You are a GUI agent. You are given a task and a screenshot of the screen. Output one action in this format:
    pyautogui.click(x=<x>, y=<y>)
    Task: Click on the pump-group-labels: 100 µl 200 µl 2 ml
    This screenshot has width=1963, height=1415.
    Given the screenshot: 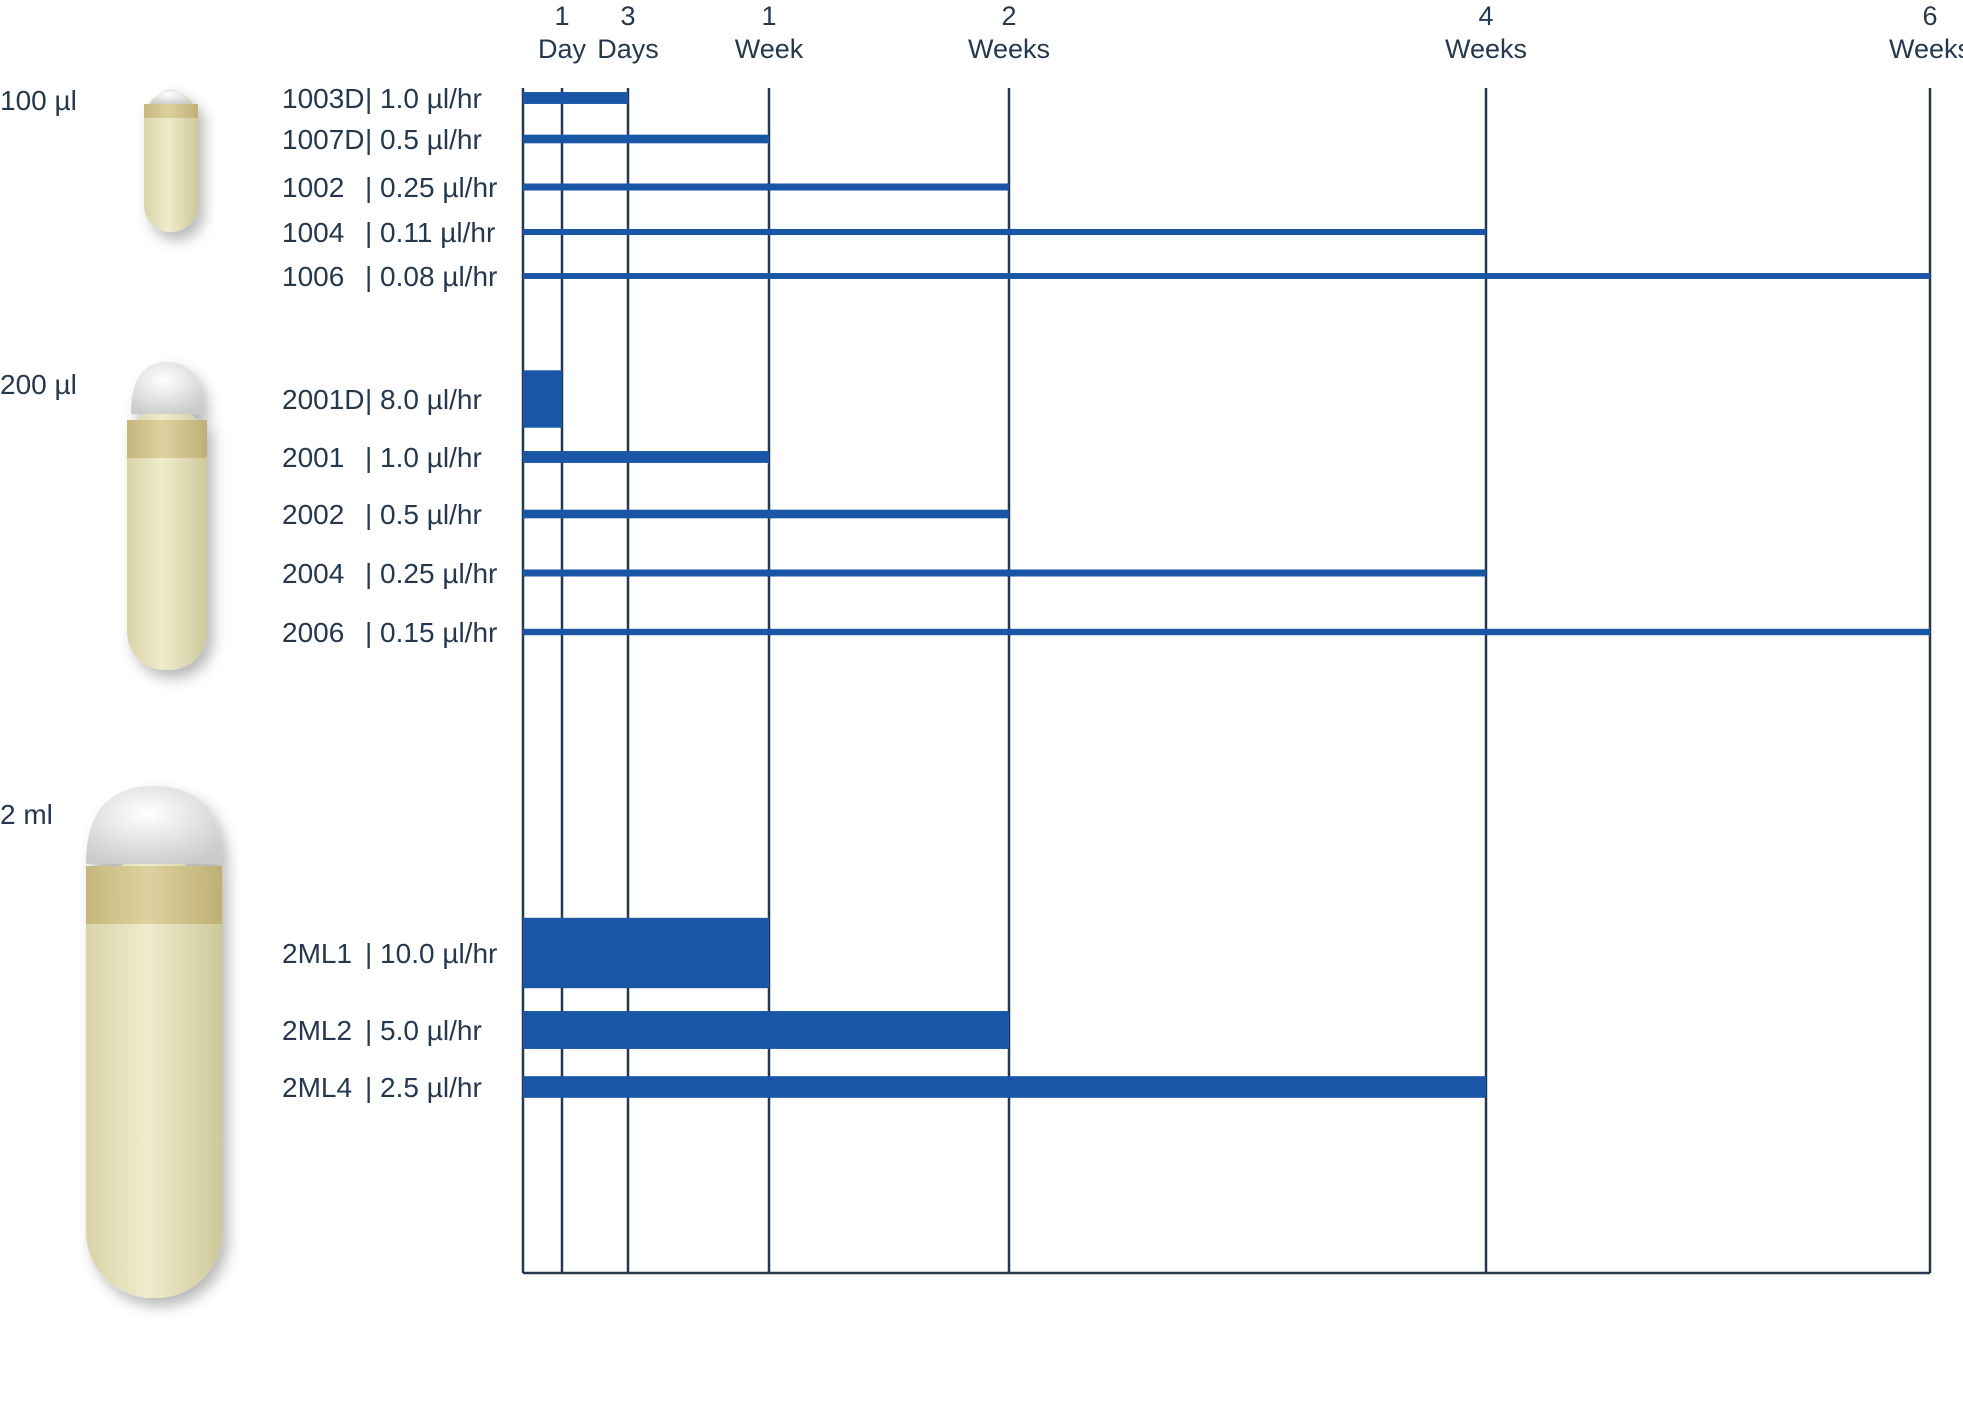 What is the action you would take?
    pyautogui.click(x=38, y=457)
    